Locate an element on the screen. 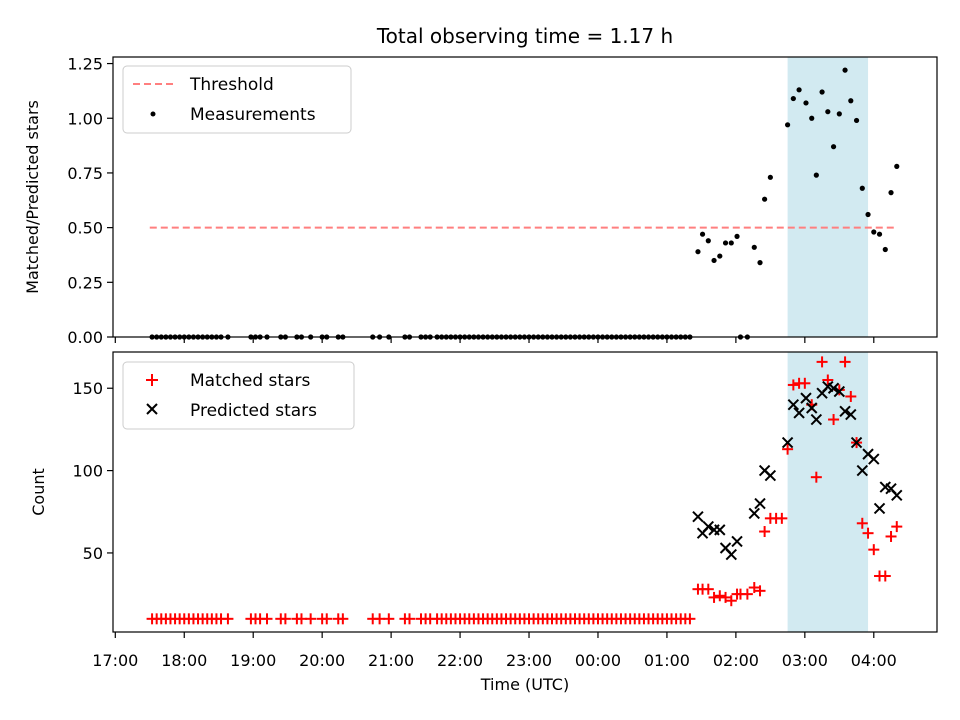 The height and width of the screenshot is (720, 960). y-tick-label: 150 is located at coordinates (87, 388).